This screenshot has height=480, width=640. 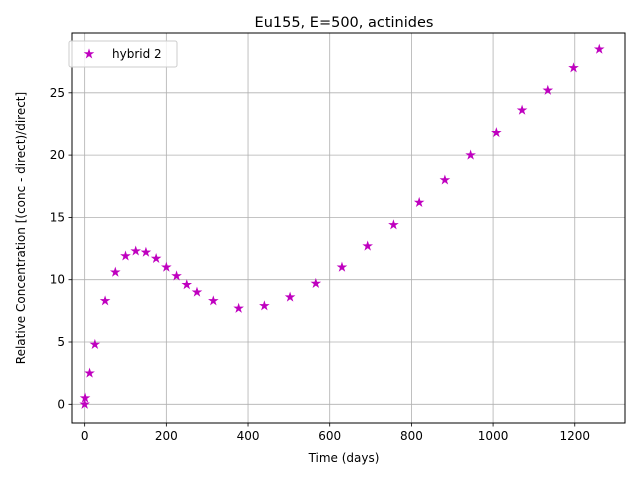 What do you see at coordinates (61, 404) in the screenshot?
I see `y-tick-label: 0` at bounding box center [61, 404].